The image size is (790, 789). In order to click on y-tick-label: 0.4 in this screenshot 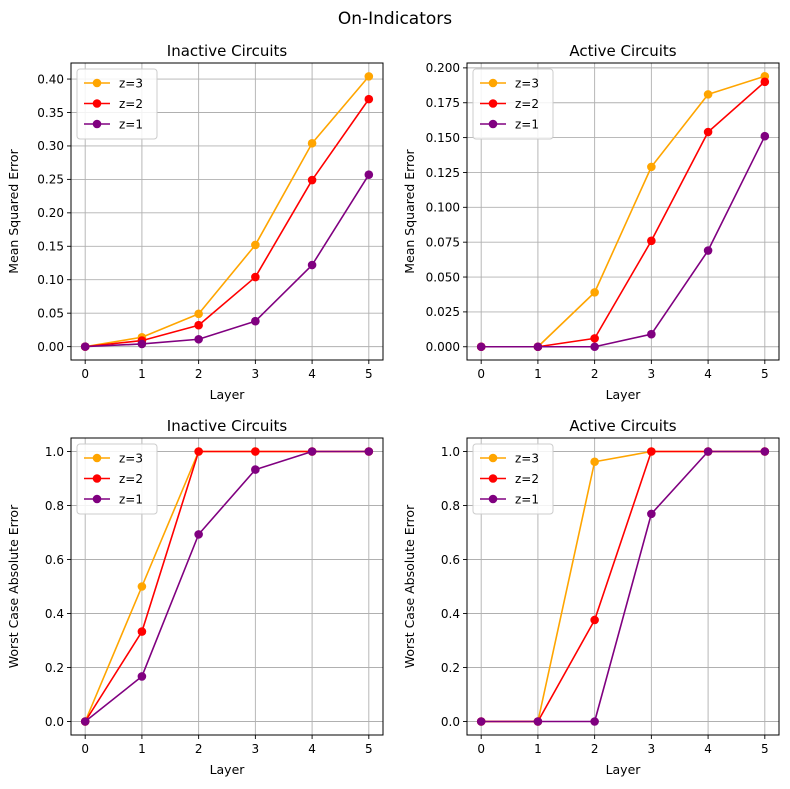, I will do `click(54, 614)`.